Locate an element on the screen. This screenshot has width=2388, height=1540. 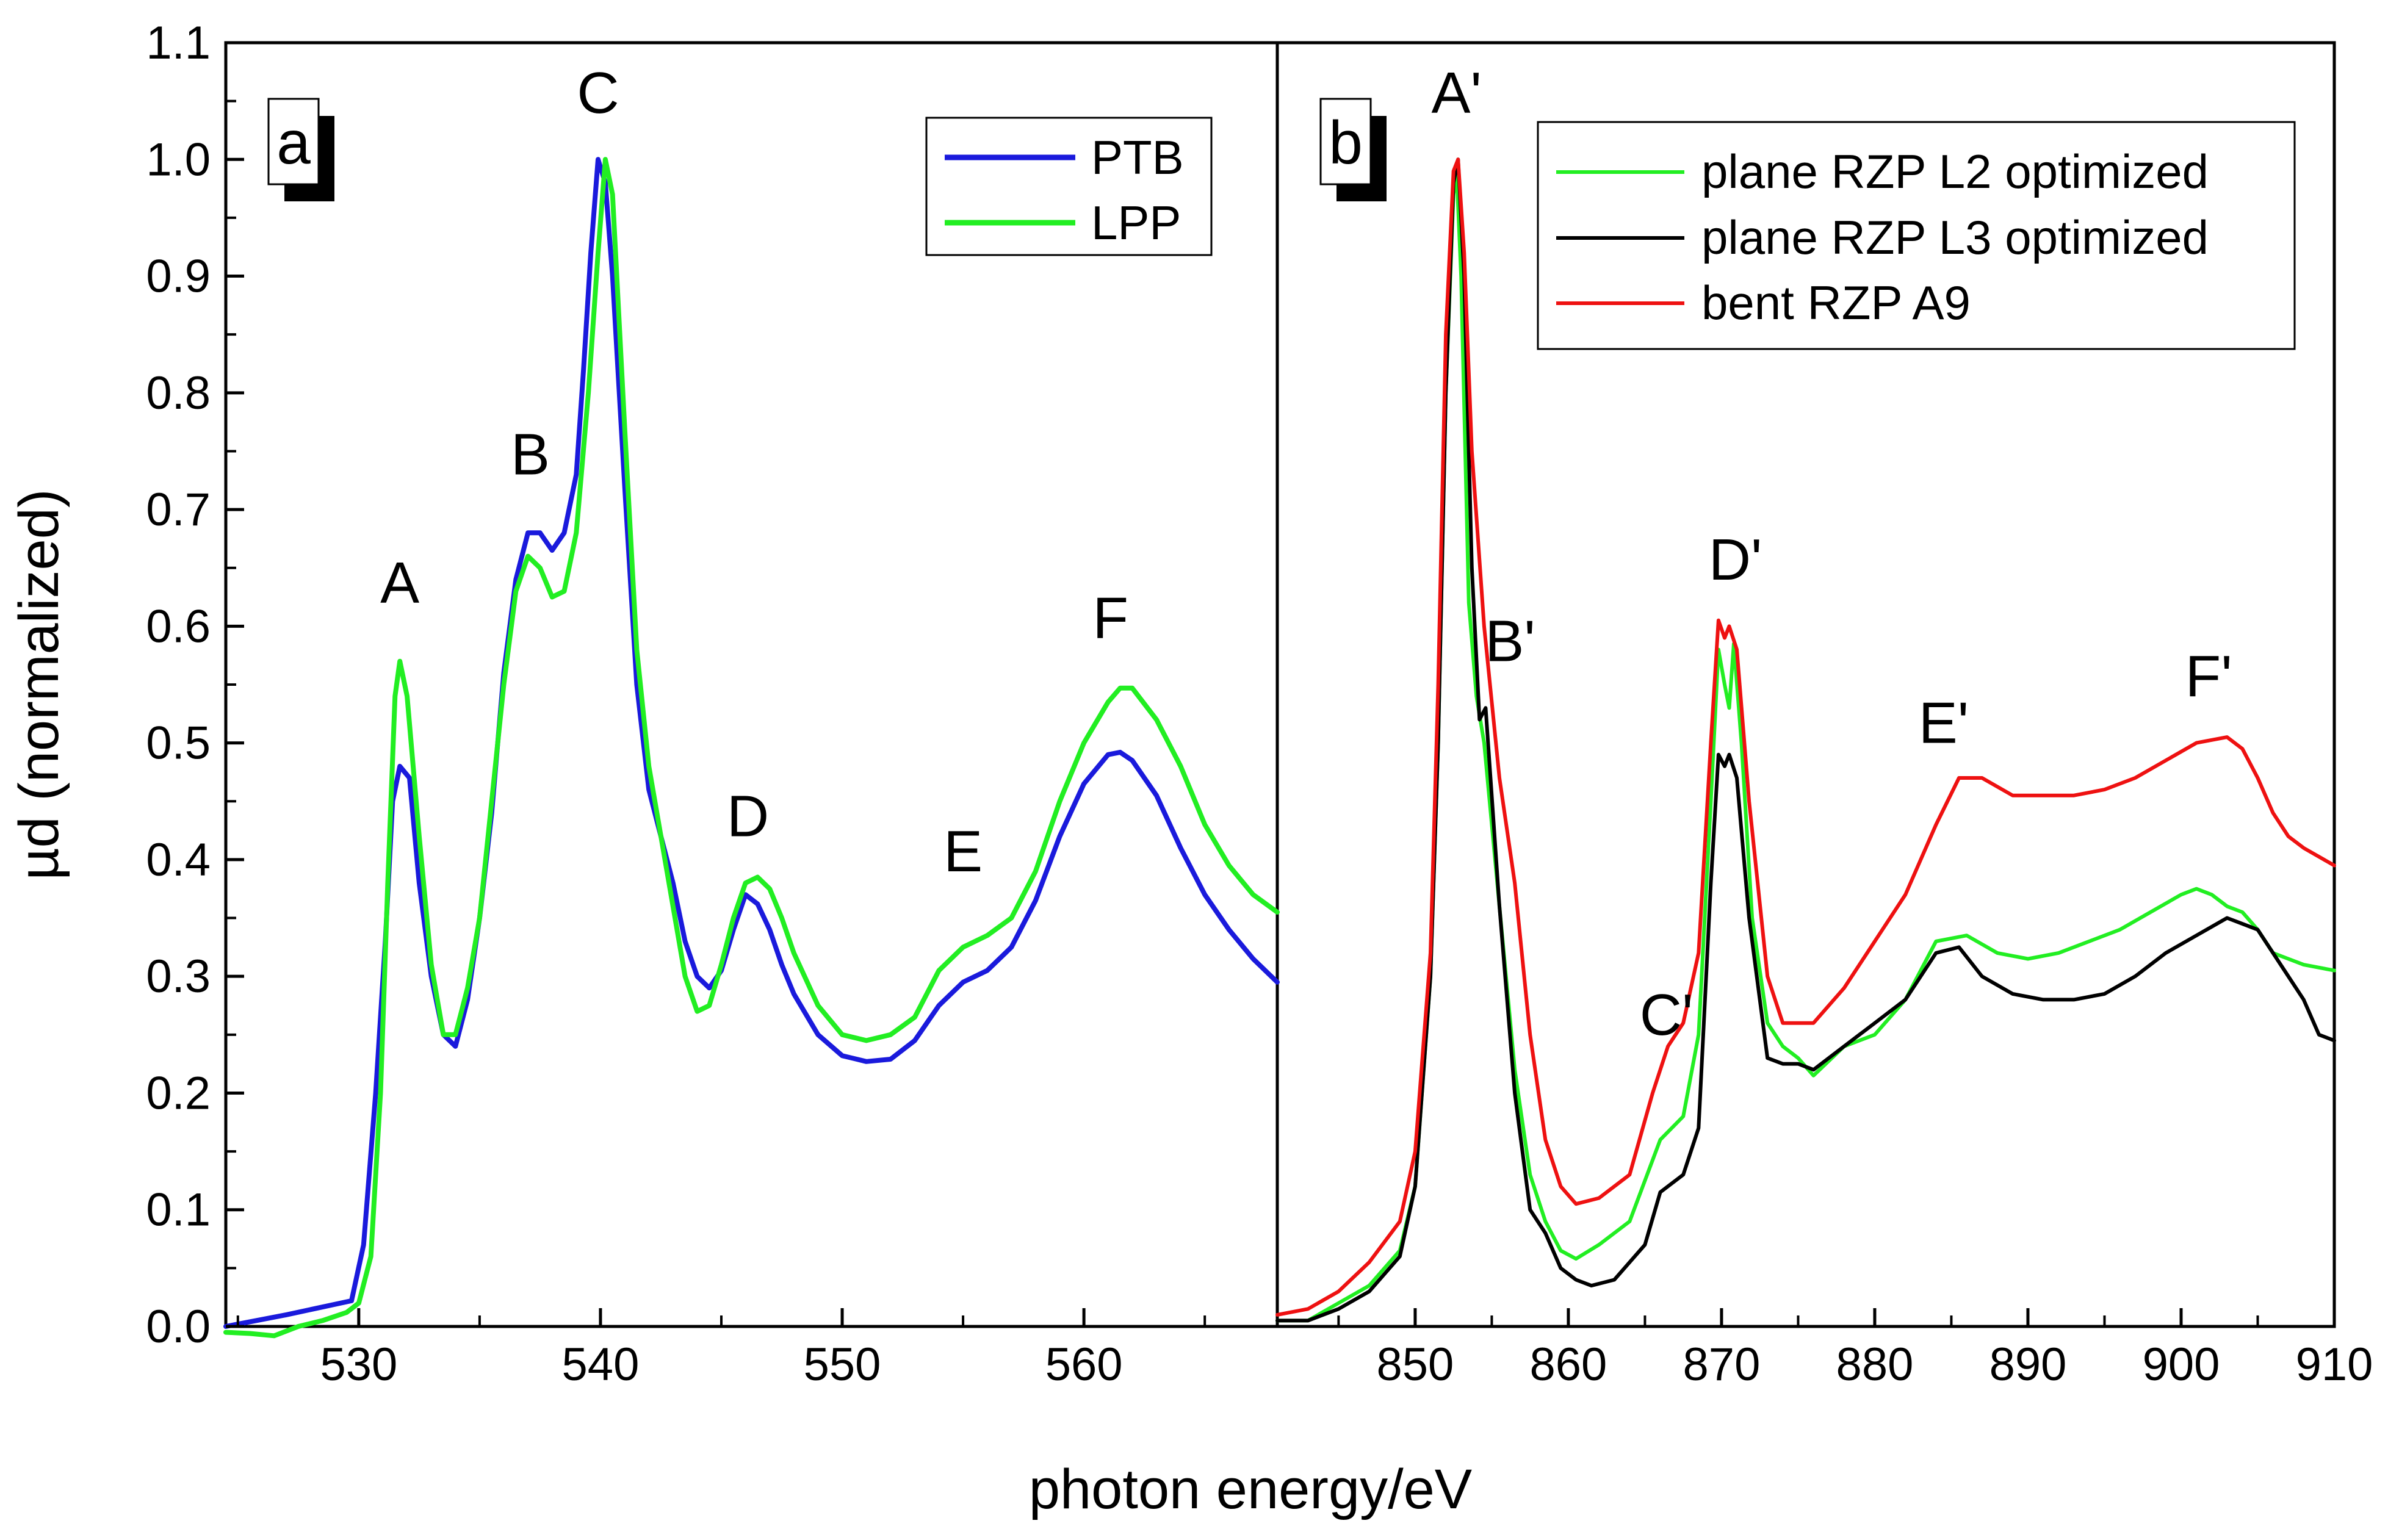
peak-label: A is located at coordinates (400, 583).